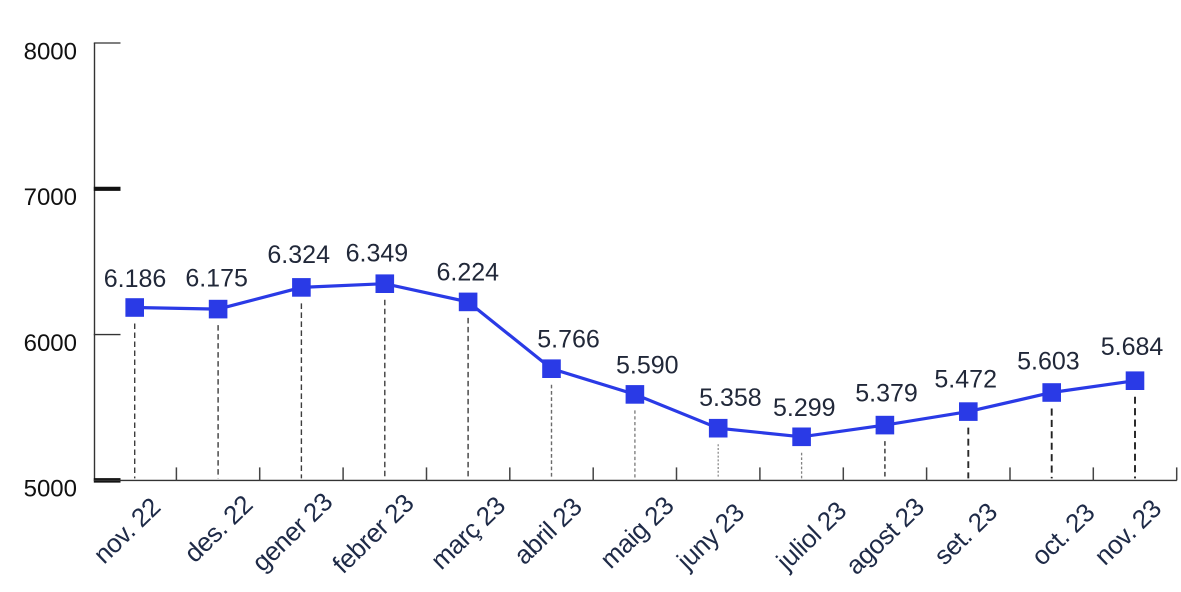  What do you see at coordinates (50, 51) in the screenshot?
I see `svg-text: 8000` at bounding box center [50, 51].